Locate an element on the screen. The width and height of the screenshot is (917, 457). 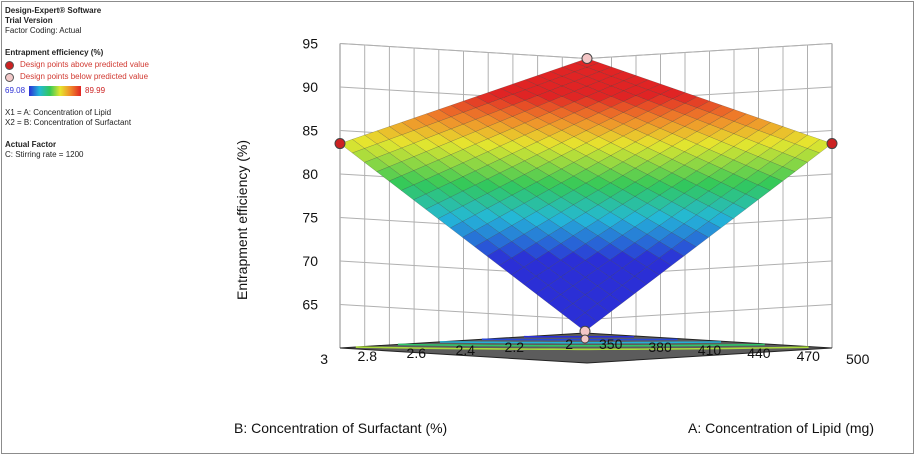
x-tick-label: 440 is located at coordinates (759, 353).